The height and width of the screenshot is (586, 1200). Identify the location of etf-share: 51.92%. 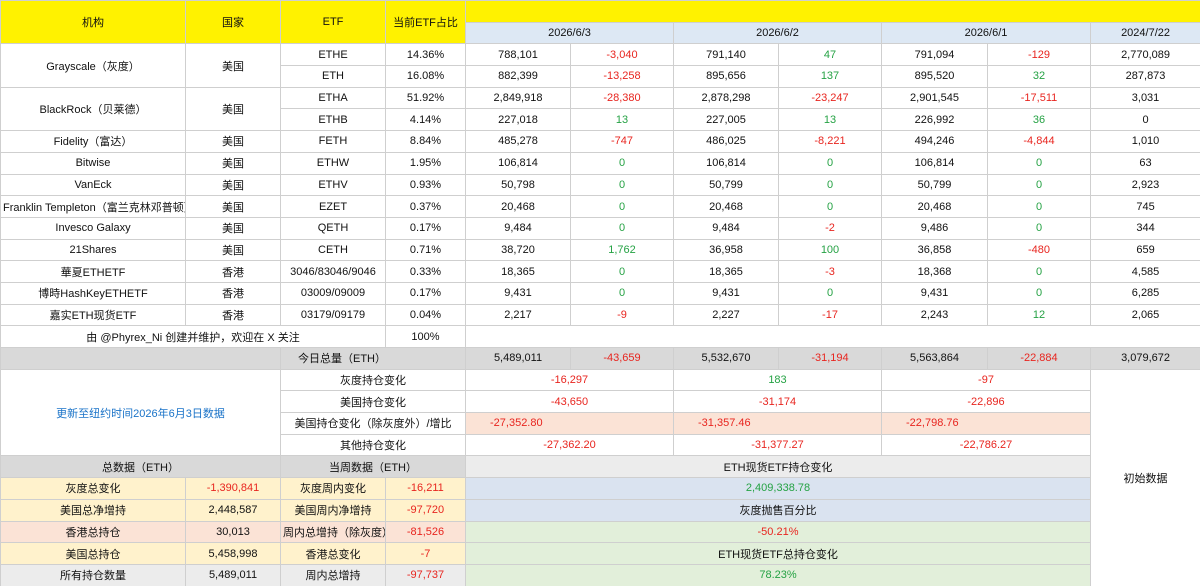
(425, 98).